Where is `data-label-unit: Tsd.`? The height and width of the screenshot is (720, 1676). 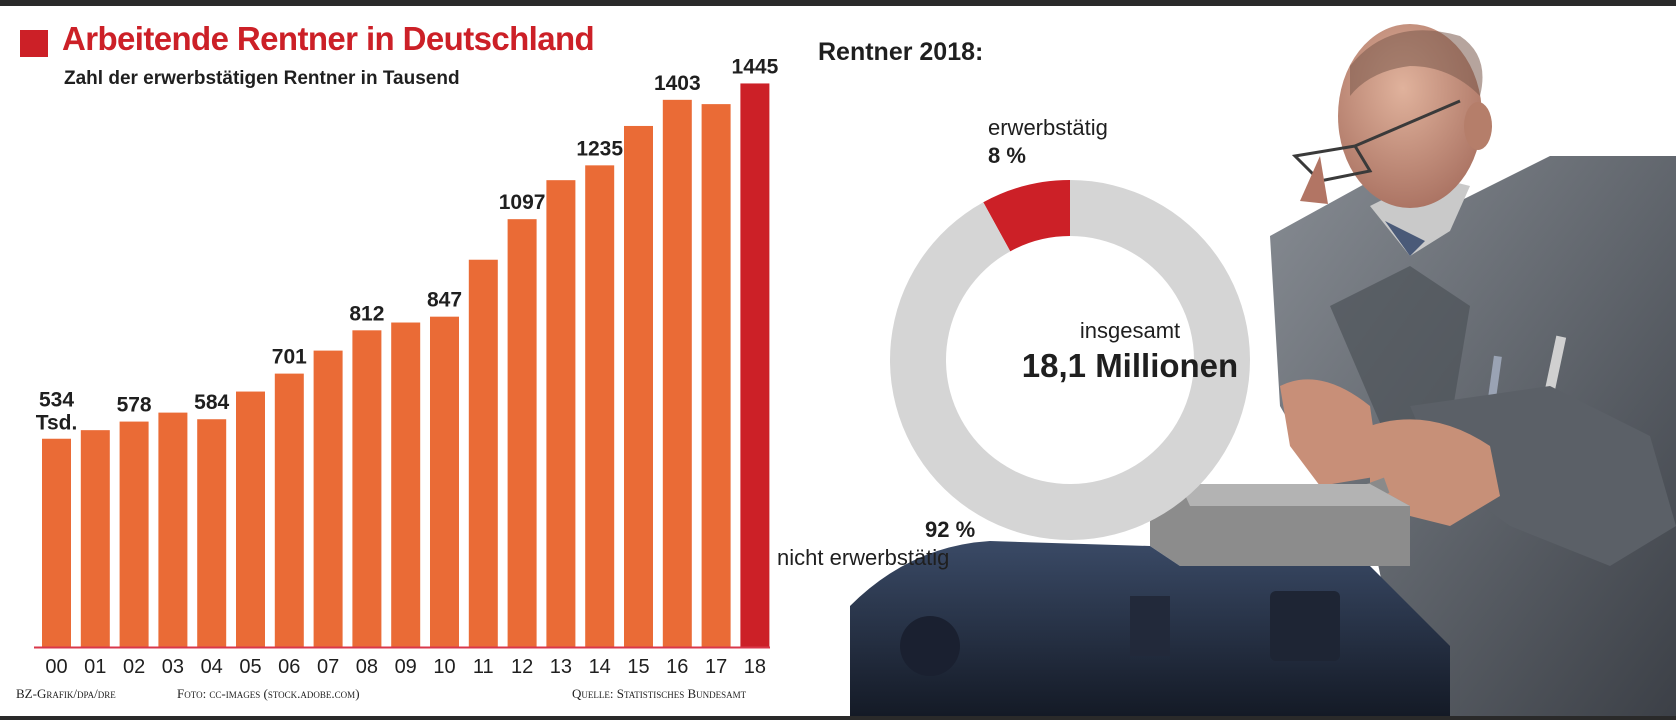 data-label-unit: Tsd. is located at coordinates (57, 423).